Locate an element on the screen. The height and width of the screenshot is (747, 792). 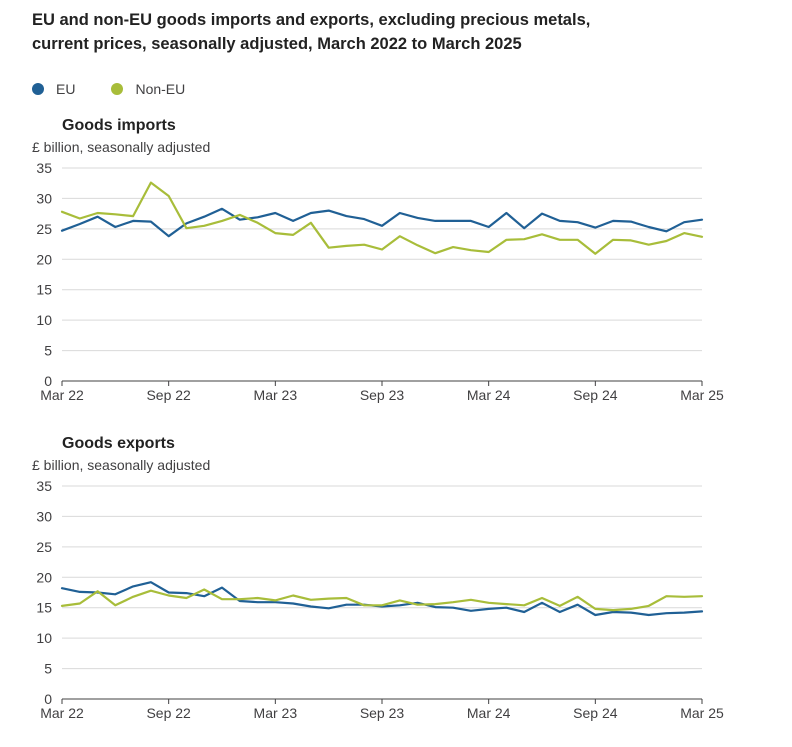
imports-y-tick-label-10: 10 is located at coordinates (44, 320).